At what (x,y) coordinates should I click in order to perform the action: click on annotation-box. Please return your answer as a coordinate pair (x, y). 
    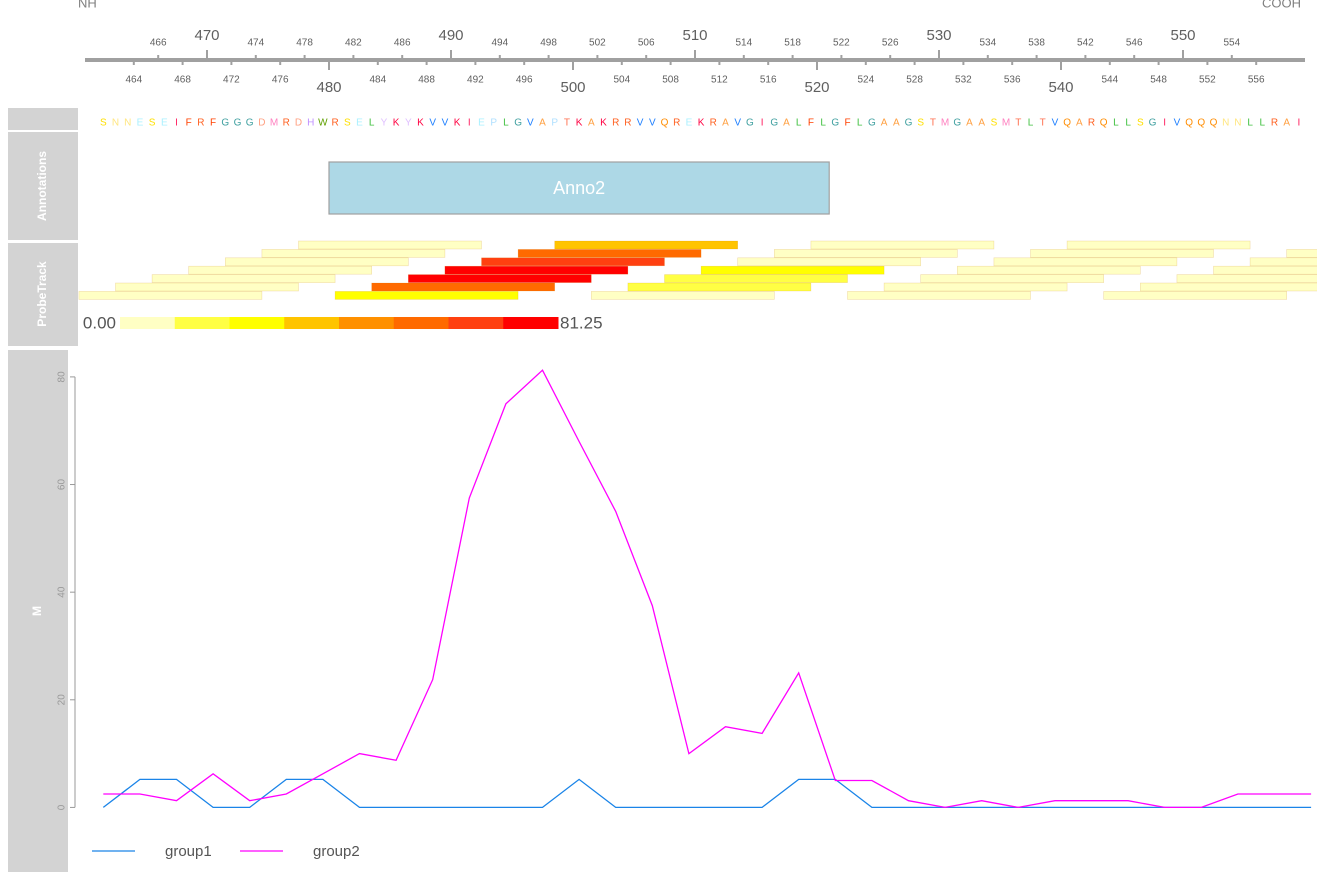
    Looking at the image, I should click on (579, 188).